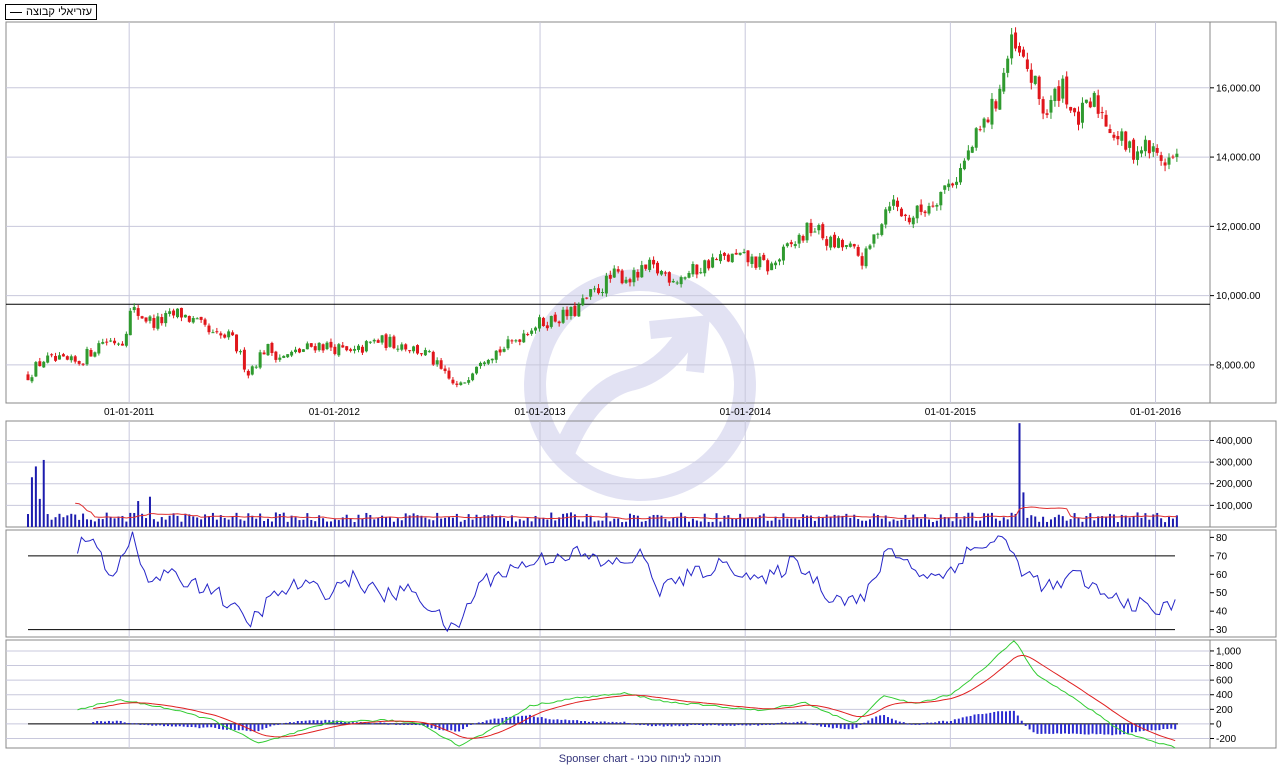 This screenshot has height=773, width=1280. What do you see at coordinates (1224, 666) in the screenshot?
I see `y-tick-label: 800` at bounding box center [1224, 666].